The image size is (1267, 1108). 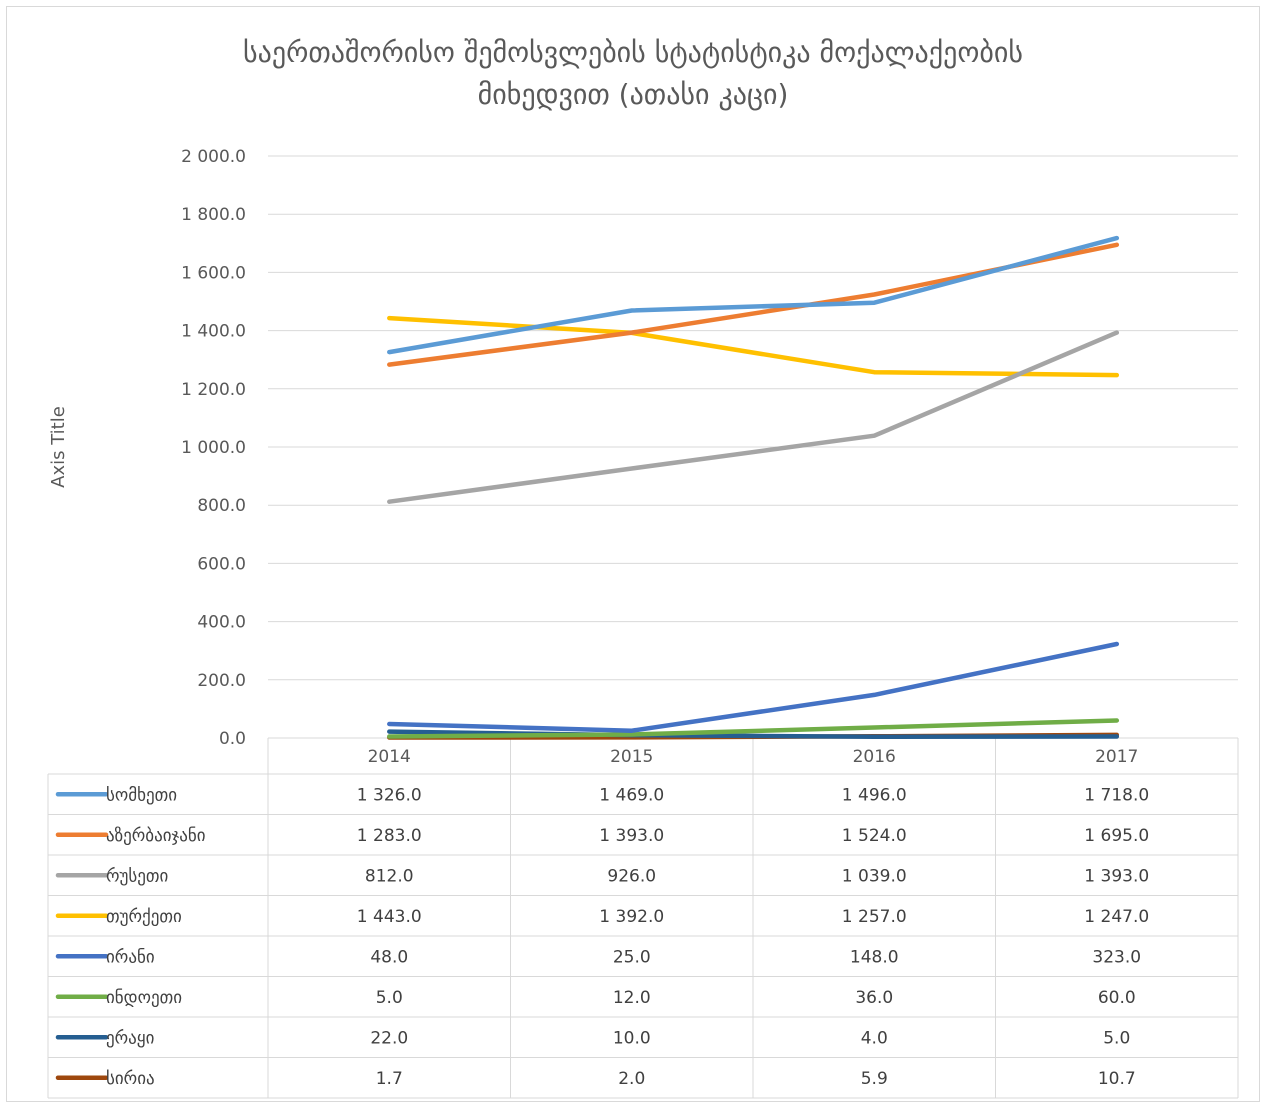 I want to click on y-tick-label: 600.0, so click(x=221, y=564).